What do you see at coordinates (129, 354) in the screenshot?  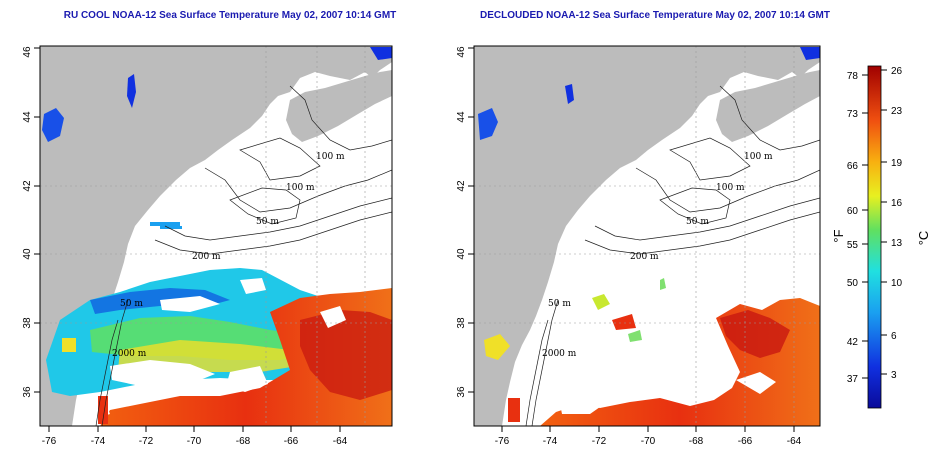 I see `left-contour-label-6: 2000 m` at bounding box center [129, 354].